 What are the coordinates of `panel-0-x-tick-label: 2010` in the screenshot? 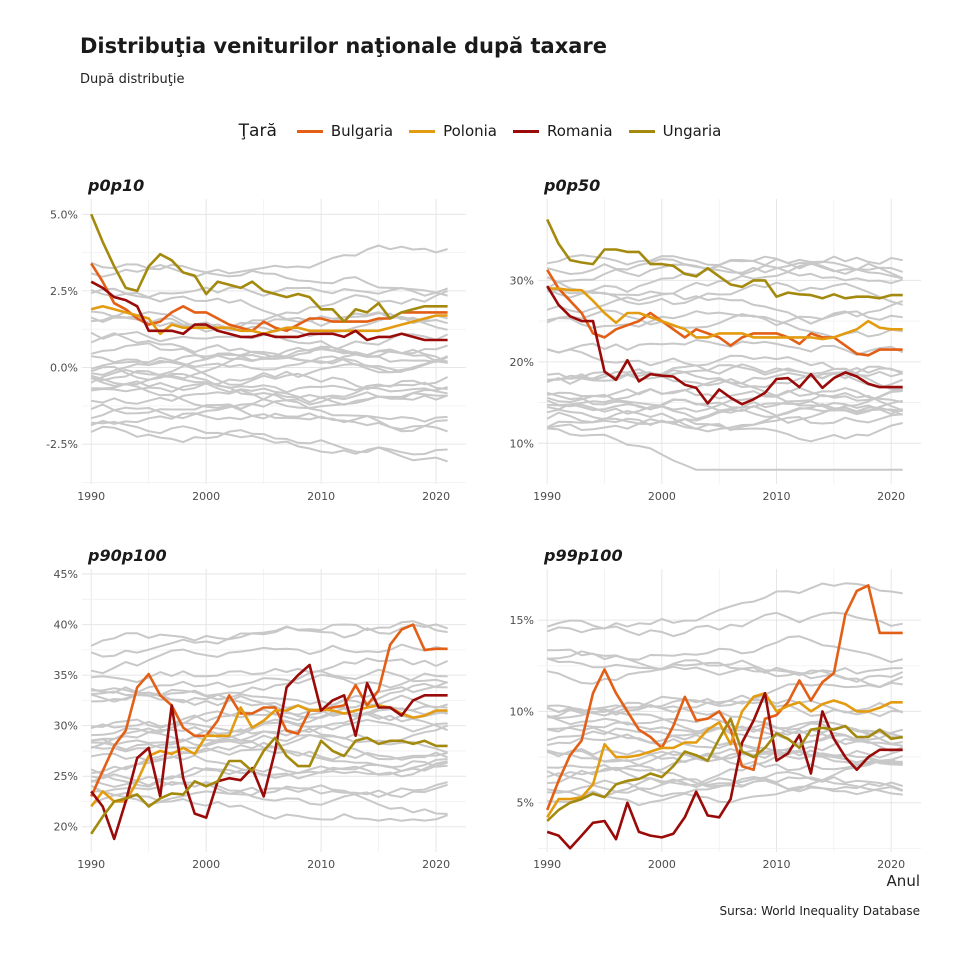 It's located at (321, 496).